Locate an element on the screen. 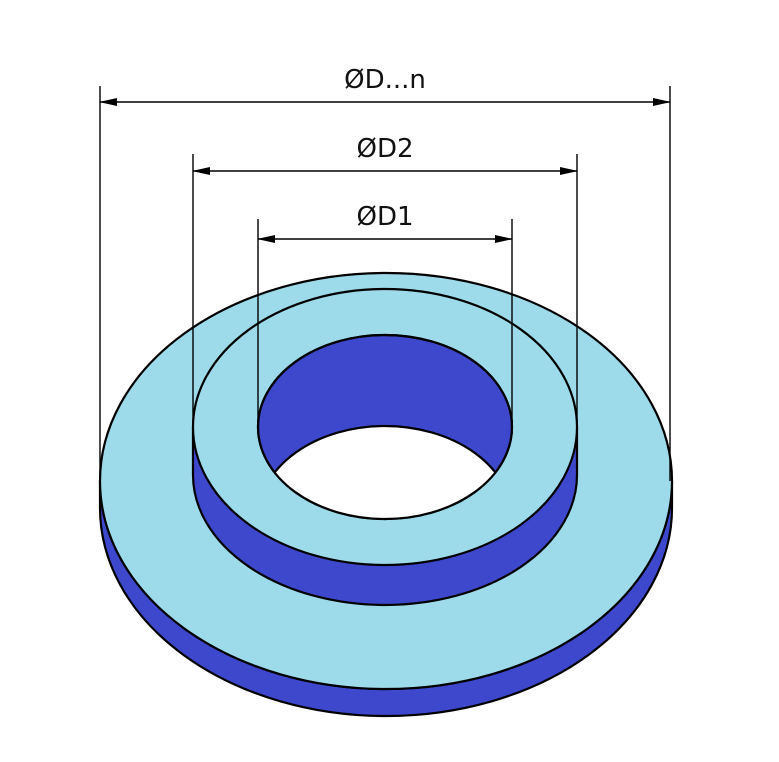 This screenshot has width=779, height=762. dimension-label-outer: ØD...n is located at coordinates (385, 80).